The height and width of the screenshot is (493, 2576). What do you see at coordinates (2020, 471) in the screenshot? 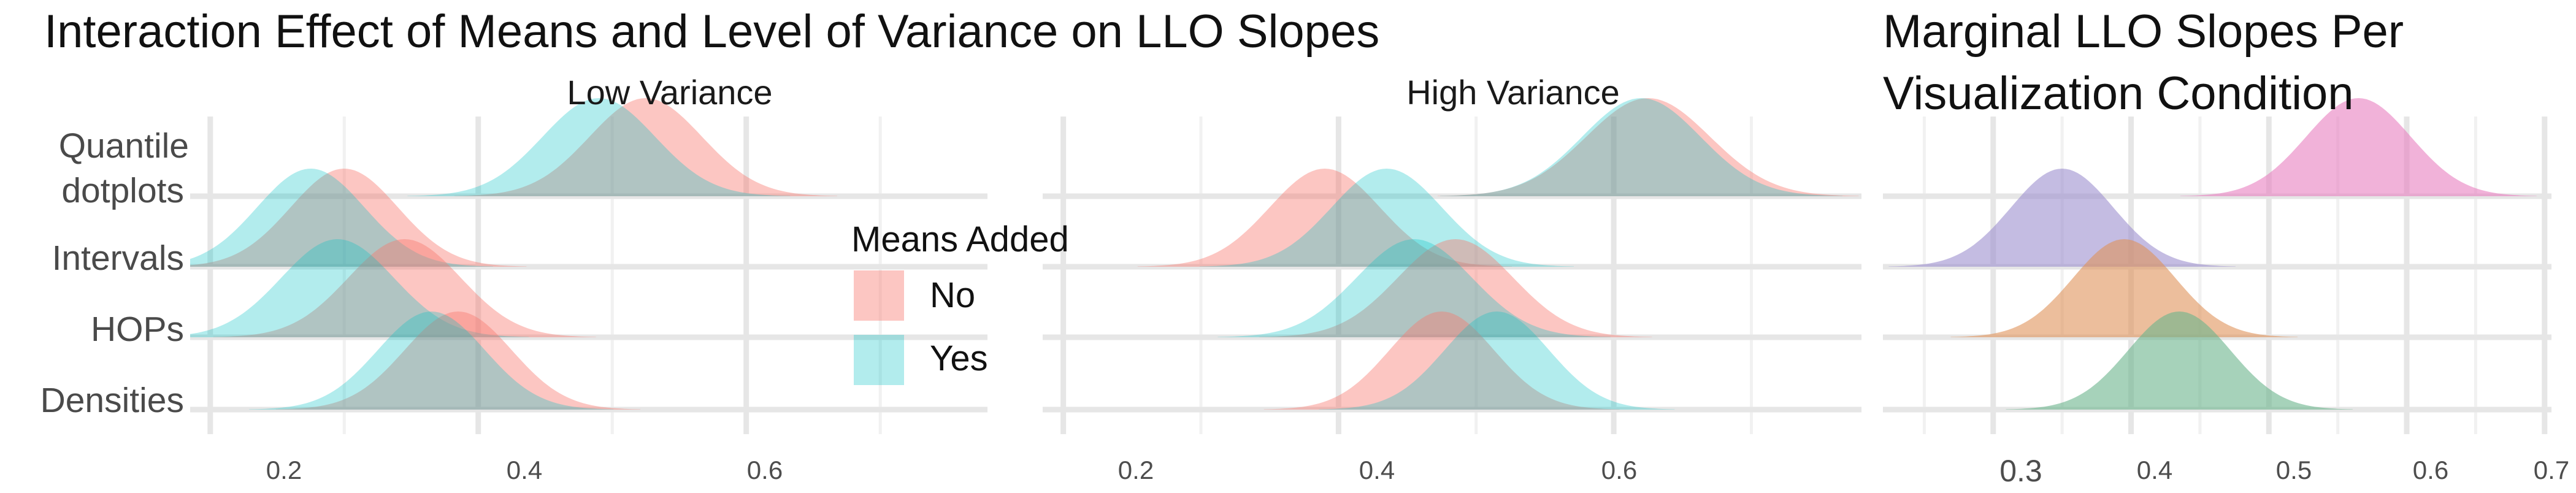
I see `x-tick-label: 0.3` at bounding box center [2020, 471].